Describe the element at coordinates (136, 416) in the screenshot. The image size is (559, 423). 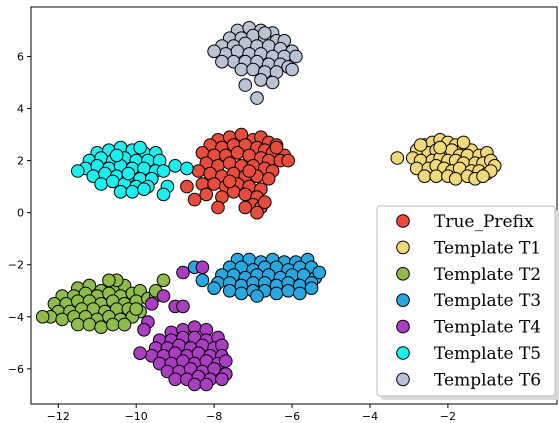
I see `x-tick-label: −10` at that location.